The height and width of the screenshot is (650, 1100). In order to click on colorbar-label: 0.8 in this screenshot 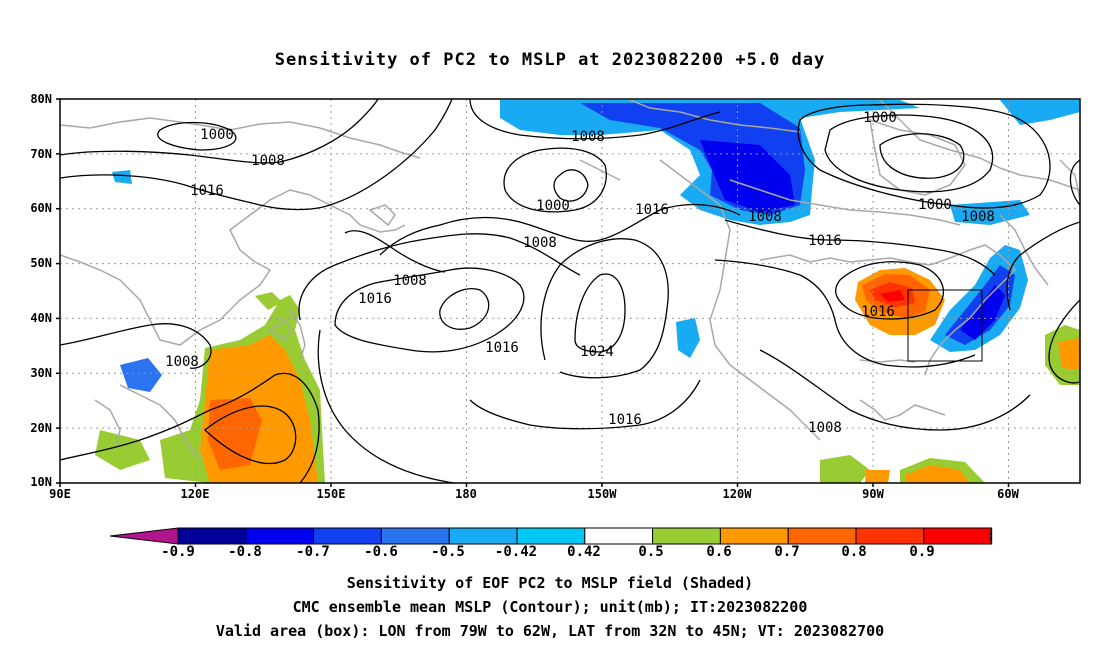, I will do `click(854, 552)`.